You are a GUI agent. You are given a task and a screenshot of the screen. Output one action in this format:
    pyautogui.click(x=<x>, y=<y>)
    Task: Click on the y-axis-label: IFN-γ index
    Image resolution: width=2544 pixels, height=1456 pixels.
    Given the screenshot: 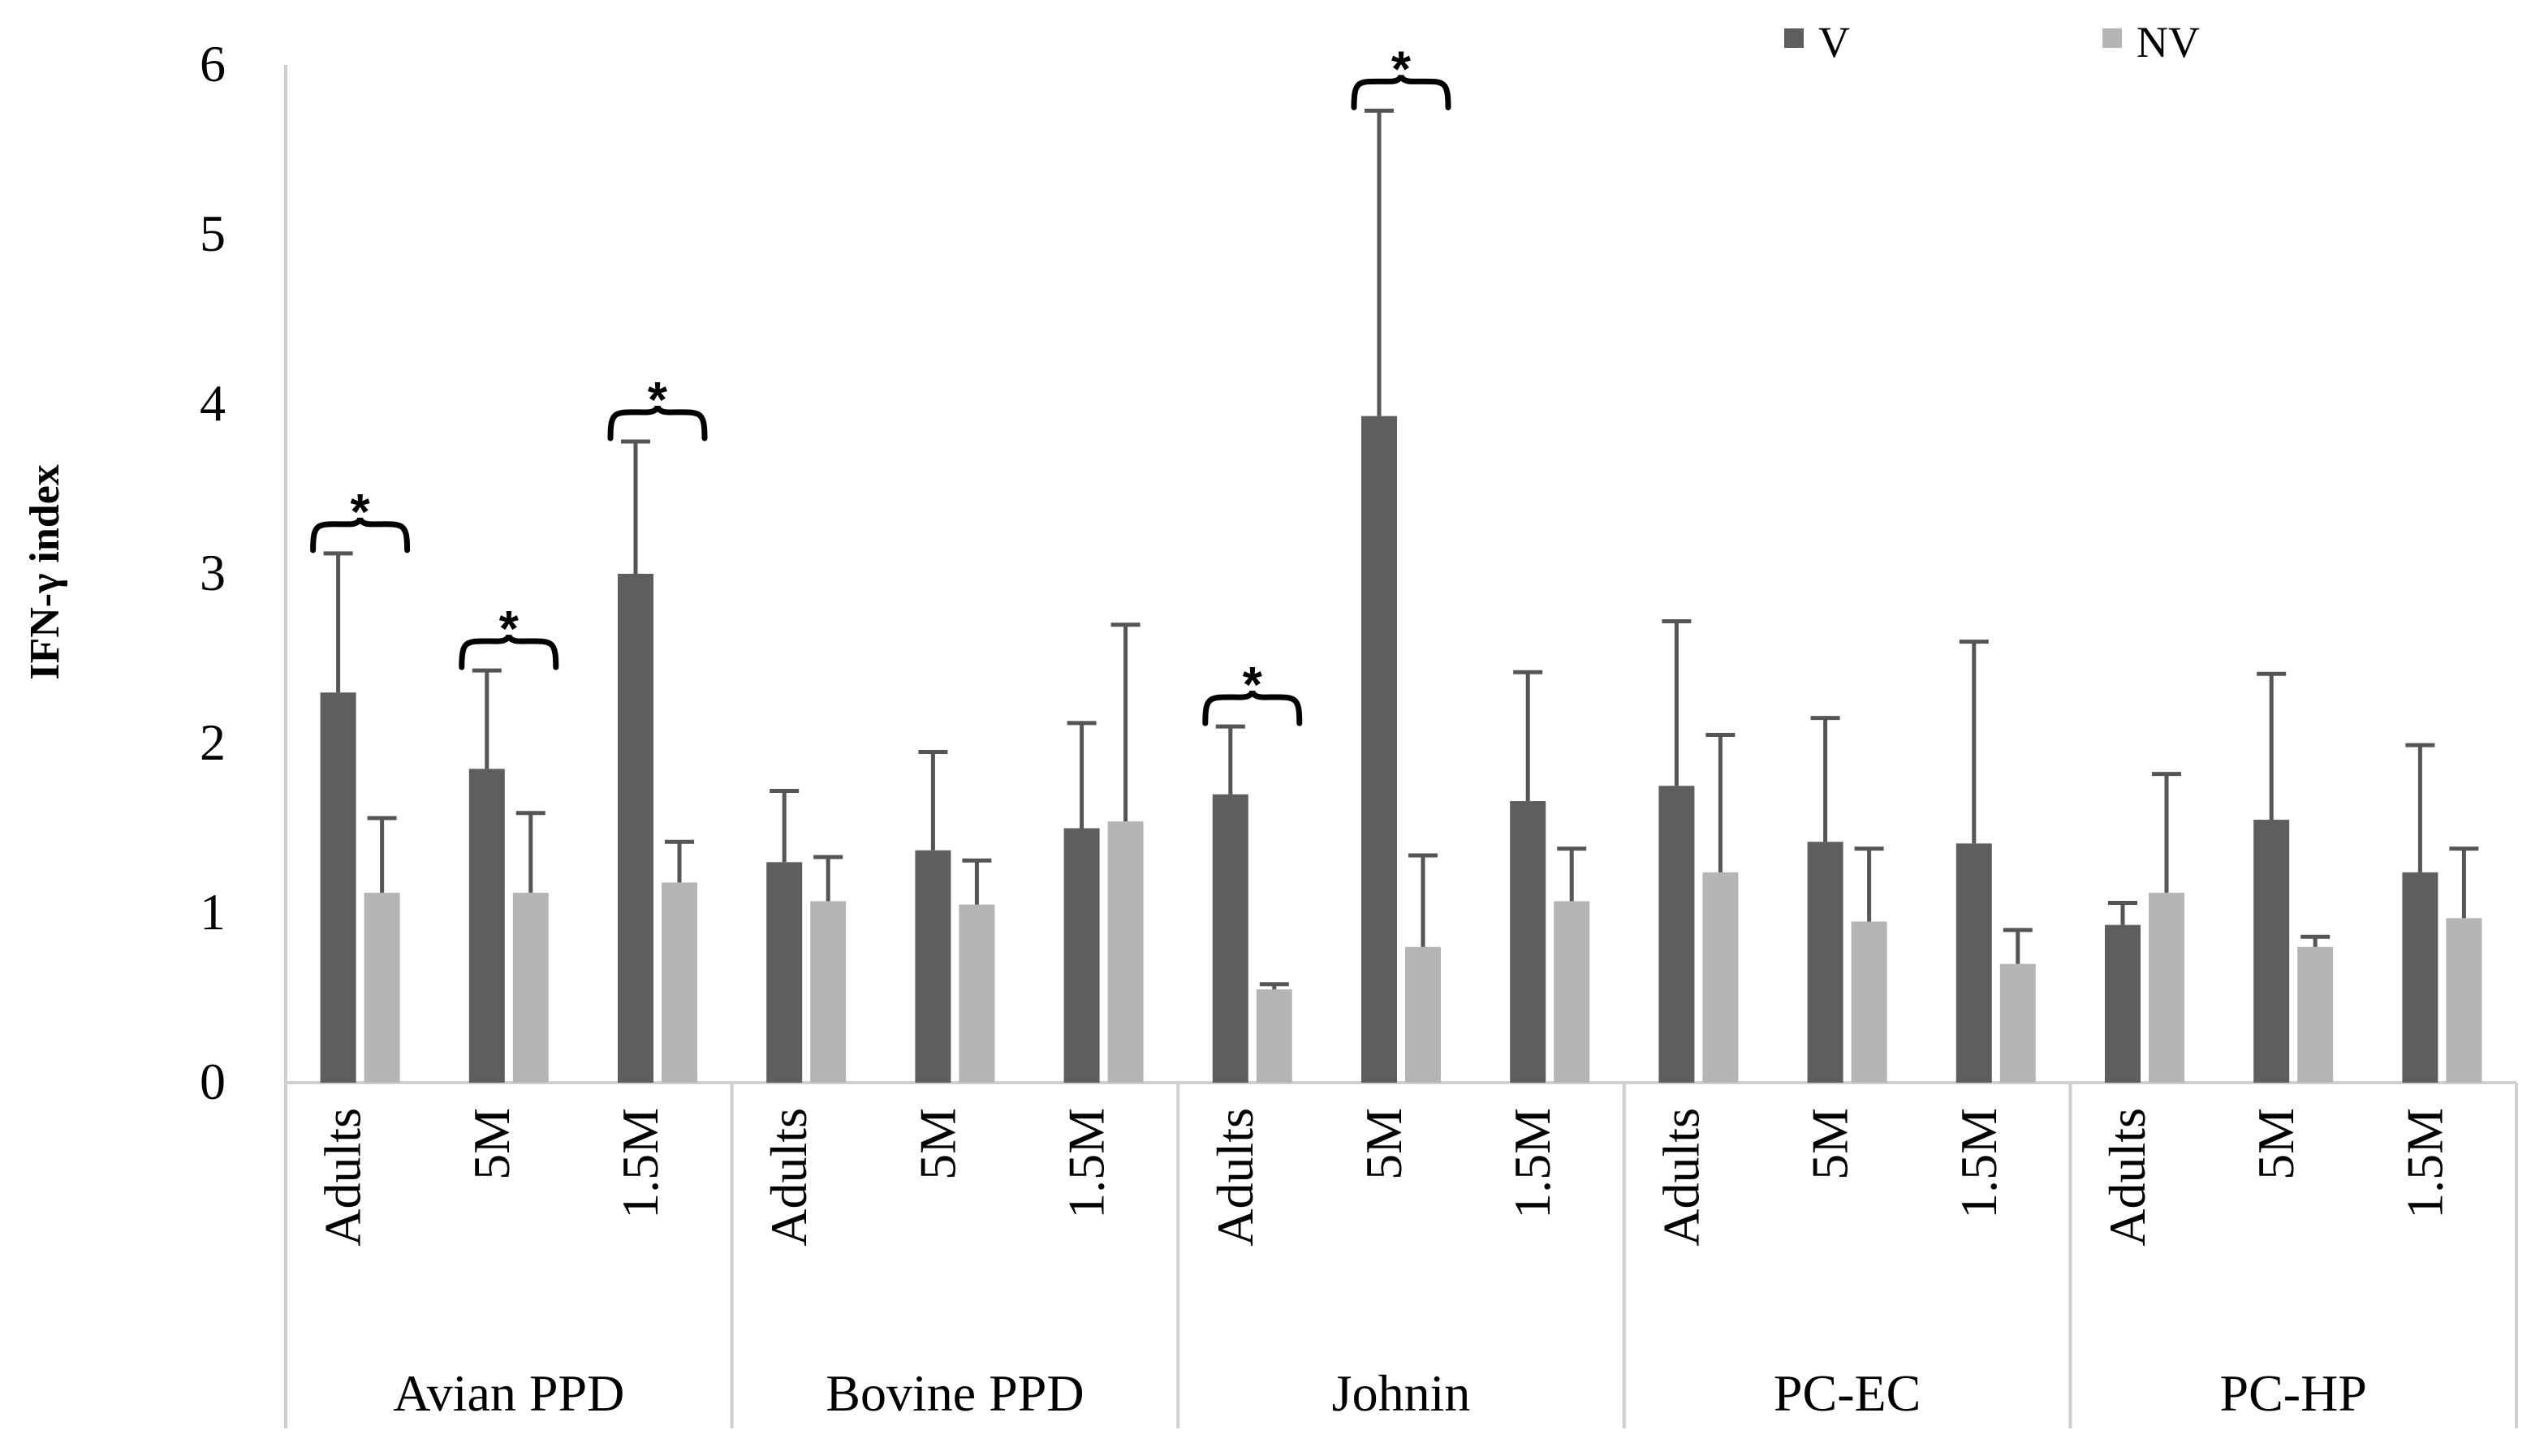 What is the action you would take?
    pyautogui.click(x=45, y=572)
    